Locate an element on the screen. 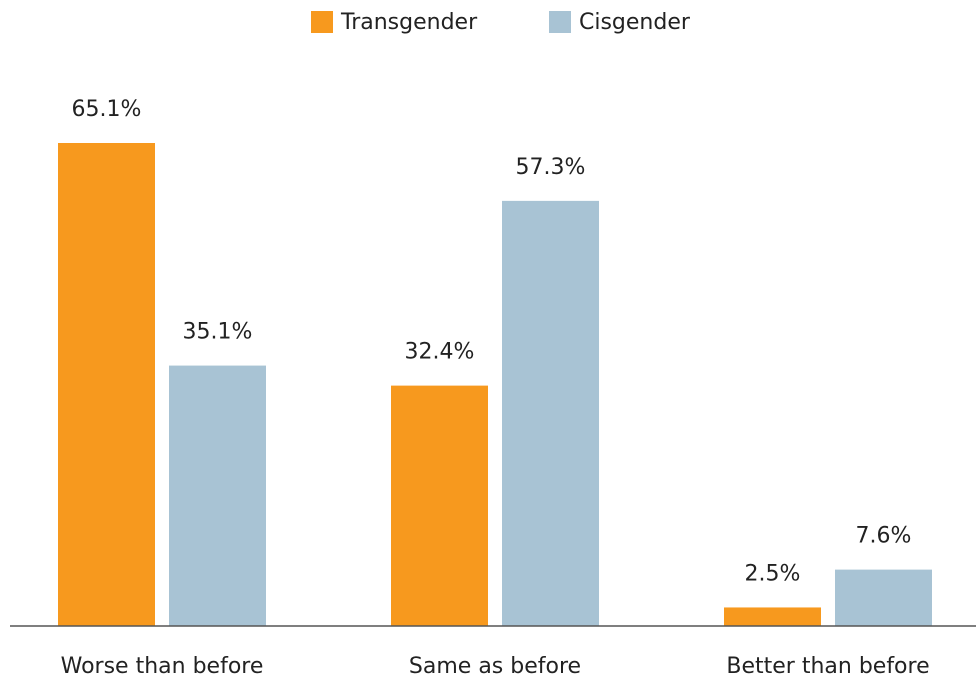 This screenshot has width=976, height=682. x-tick-label: Same as before is located at coordinates (495, 666).